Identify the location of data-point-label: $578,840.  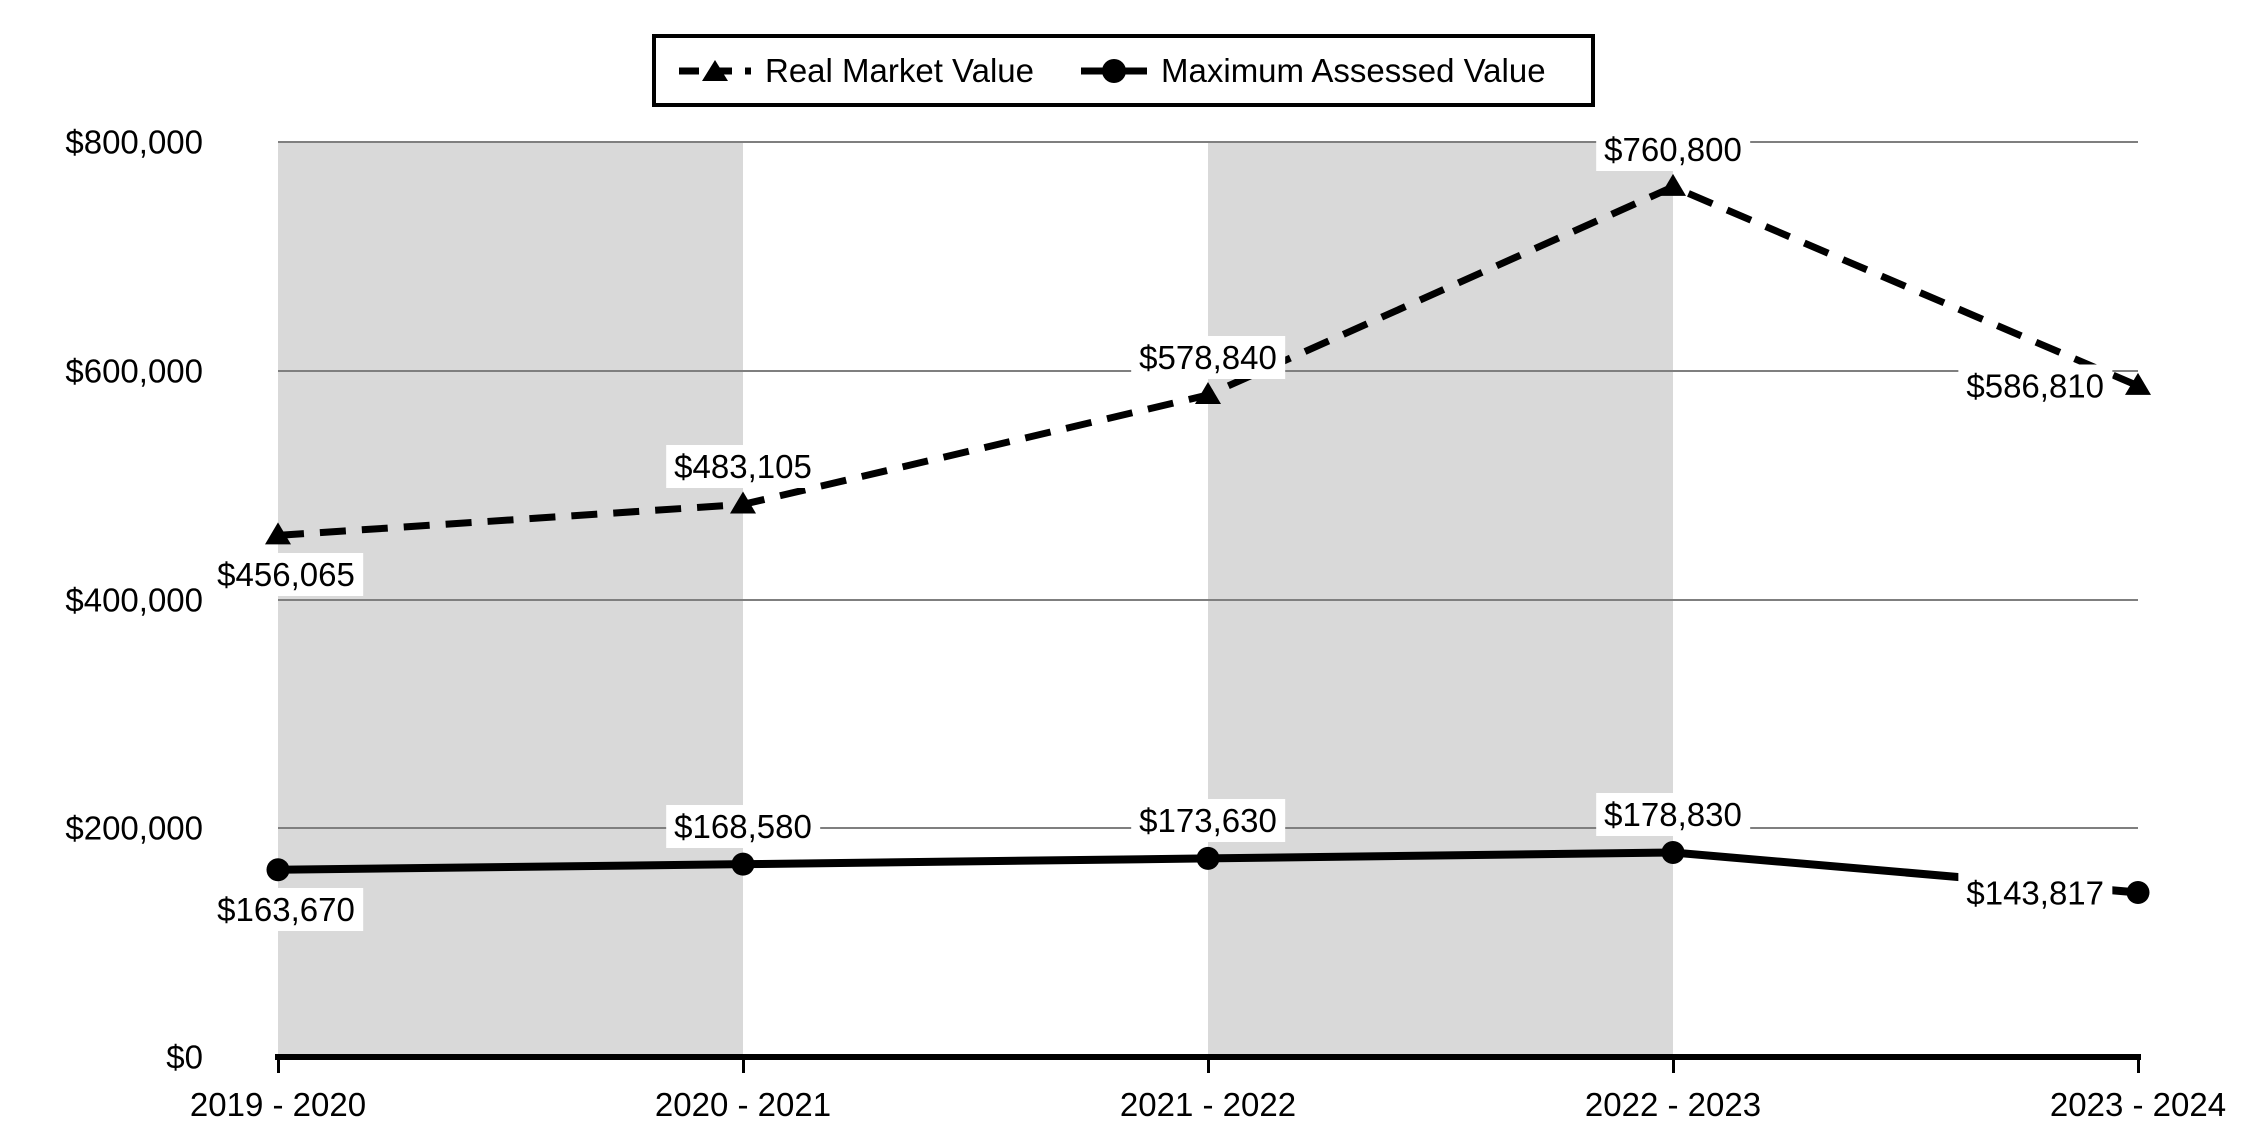
(1208, 357).